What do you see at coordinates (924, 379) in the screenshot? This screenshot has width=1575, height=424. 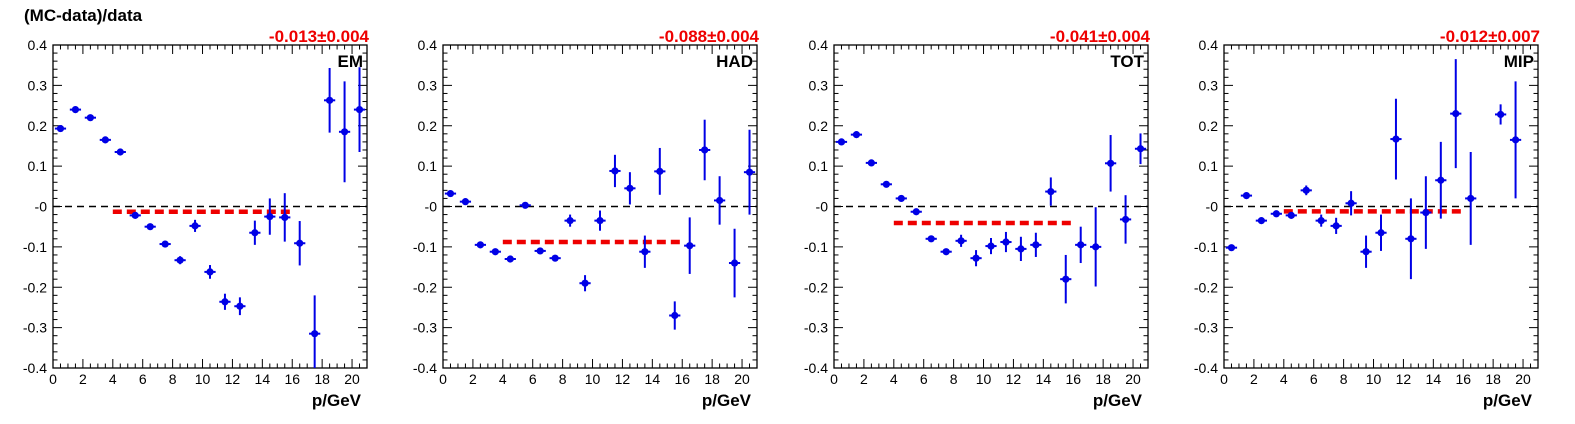 I see `x-tick-label: 6` at bounding box center [924, 379].